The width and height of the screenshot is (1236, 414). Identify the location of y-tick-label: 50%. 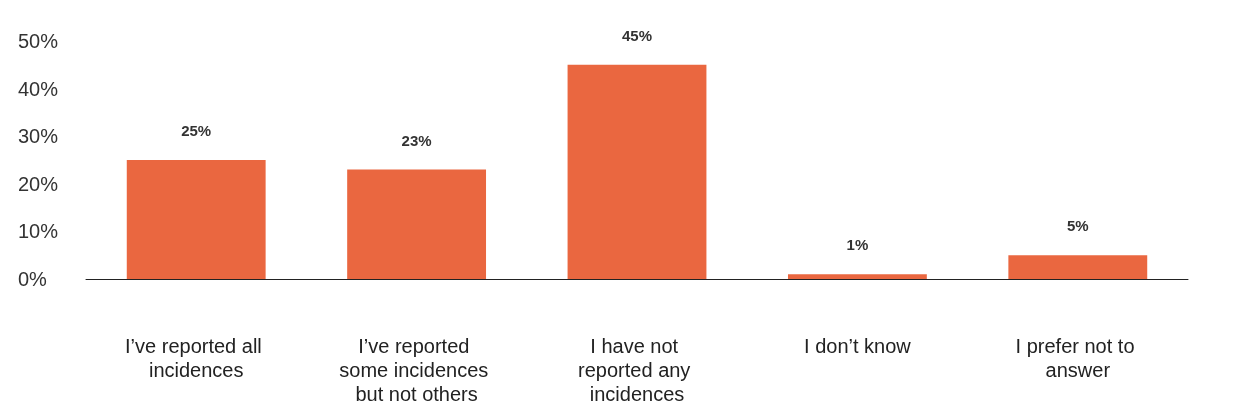
(38, 41).